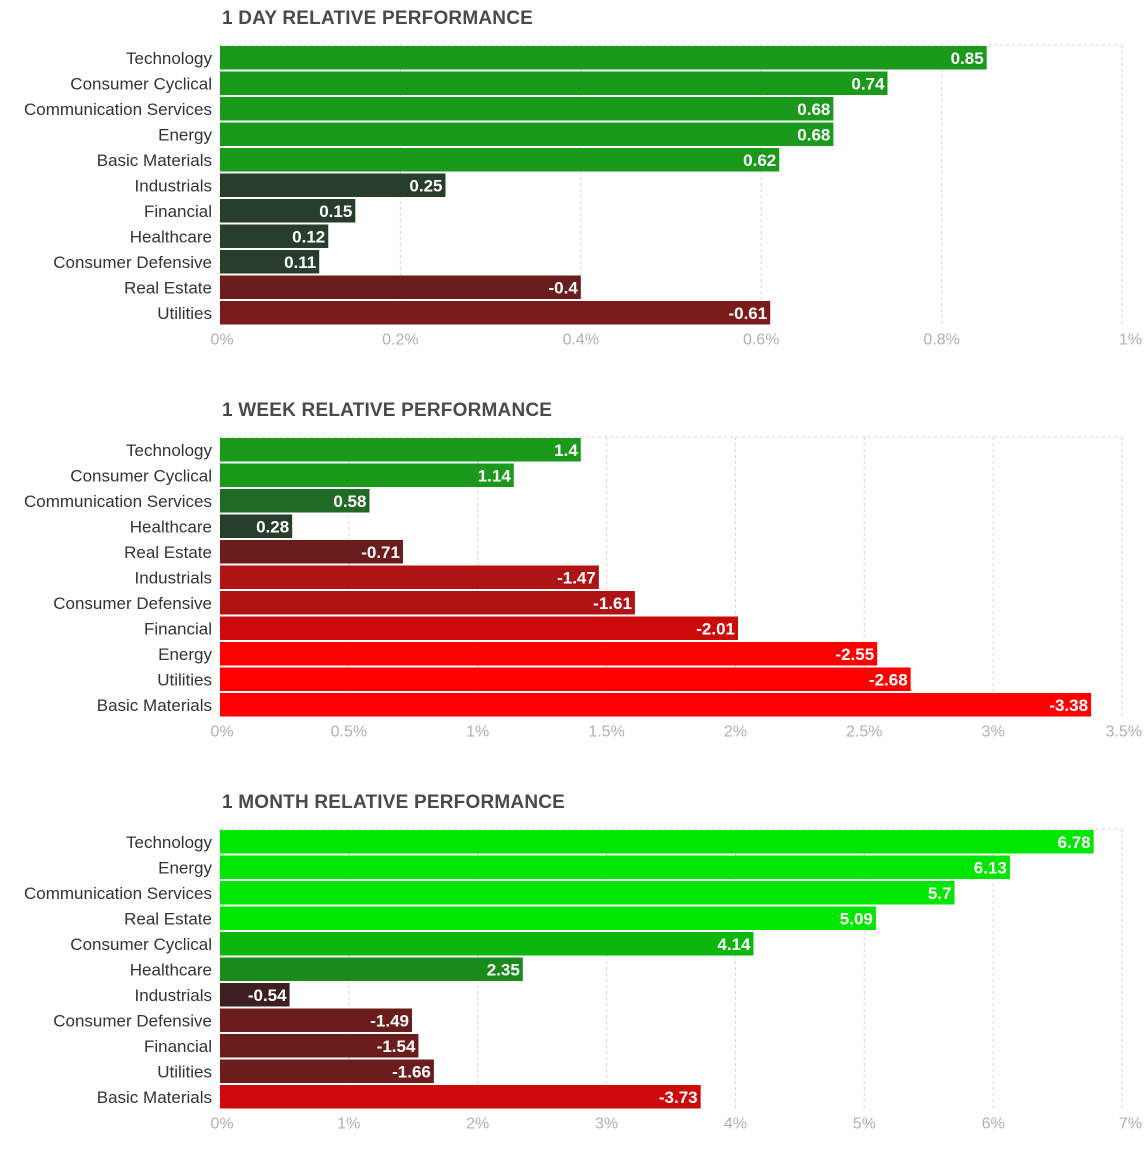 The image size is (1144, 1164). What do you see at coordinates (349, 501) in the screenshot?
I see `data-label: 0.58` at bounding box center [349, 501].